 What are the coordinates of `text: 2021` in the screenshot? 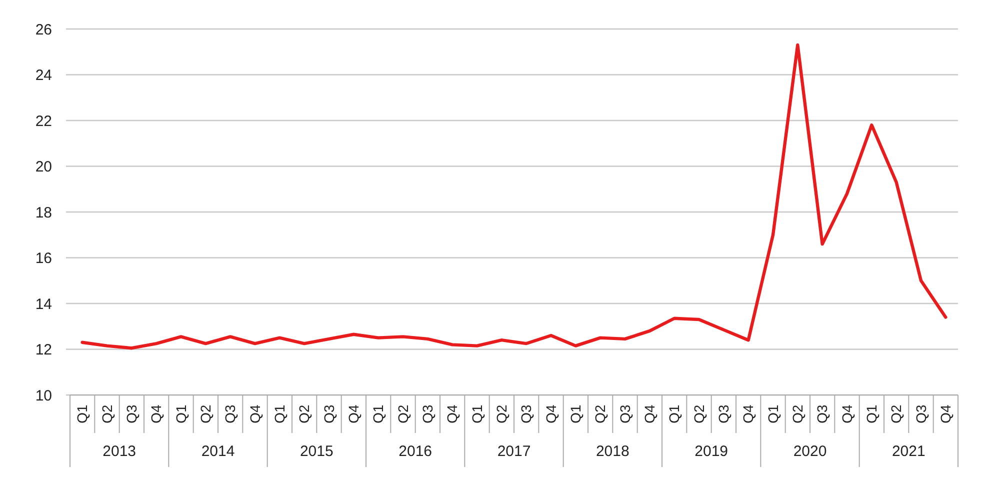 It's located at (909, 451).